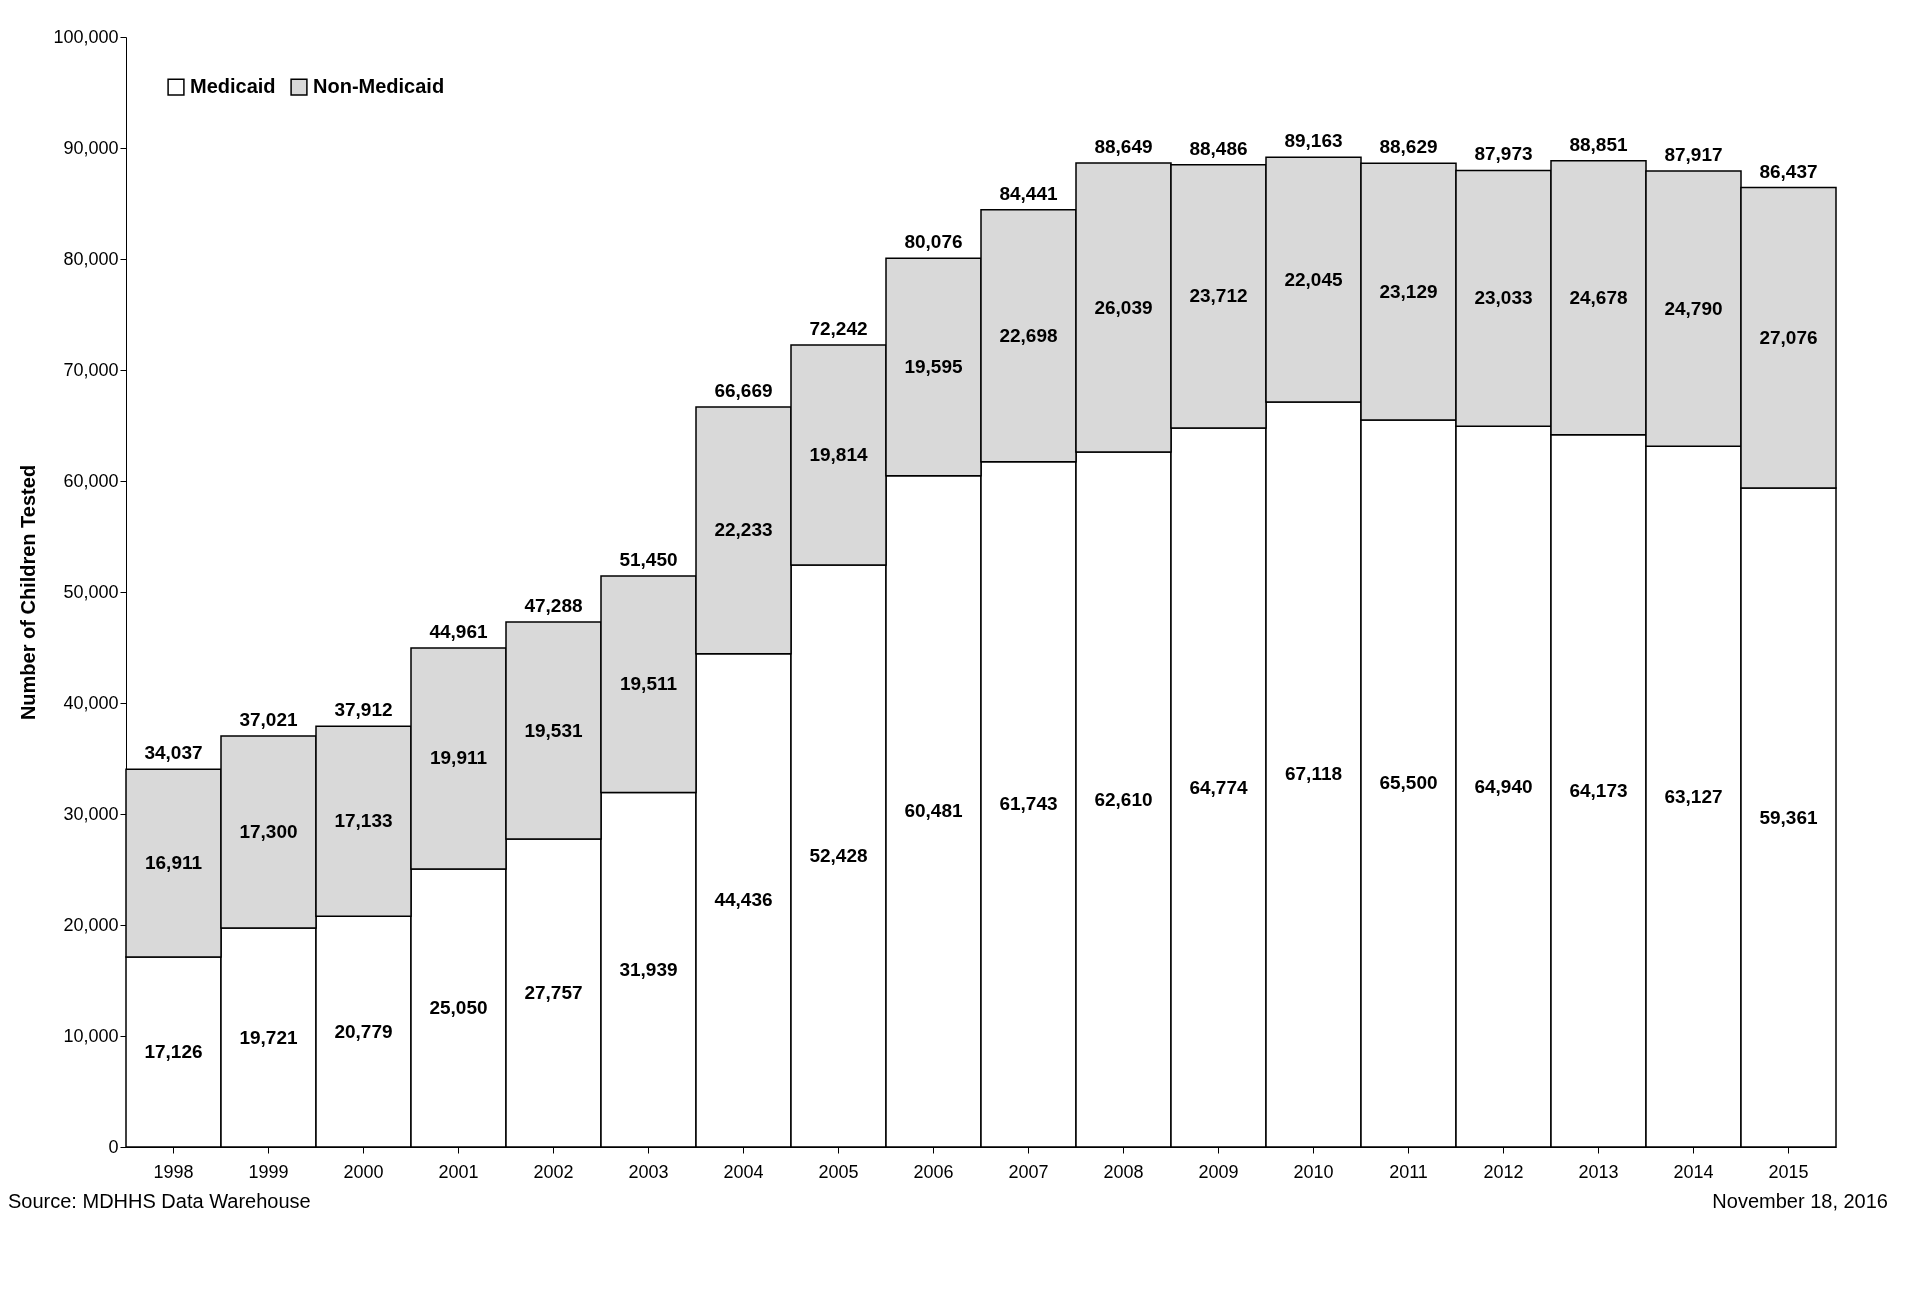 This screenshot has width=1916, height=1312. Describe the element at coordinates (743, 900) in the screenshot. I see `data-label: 44,436` at that location.